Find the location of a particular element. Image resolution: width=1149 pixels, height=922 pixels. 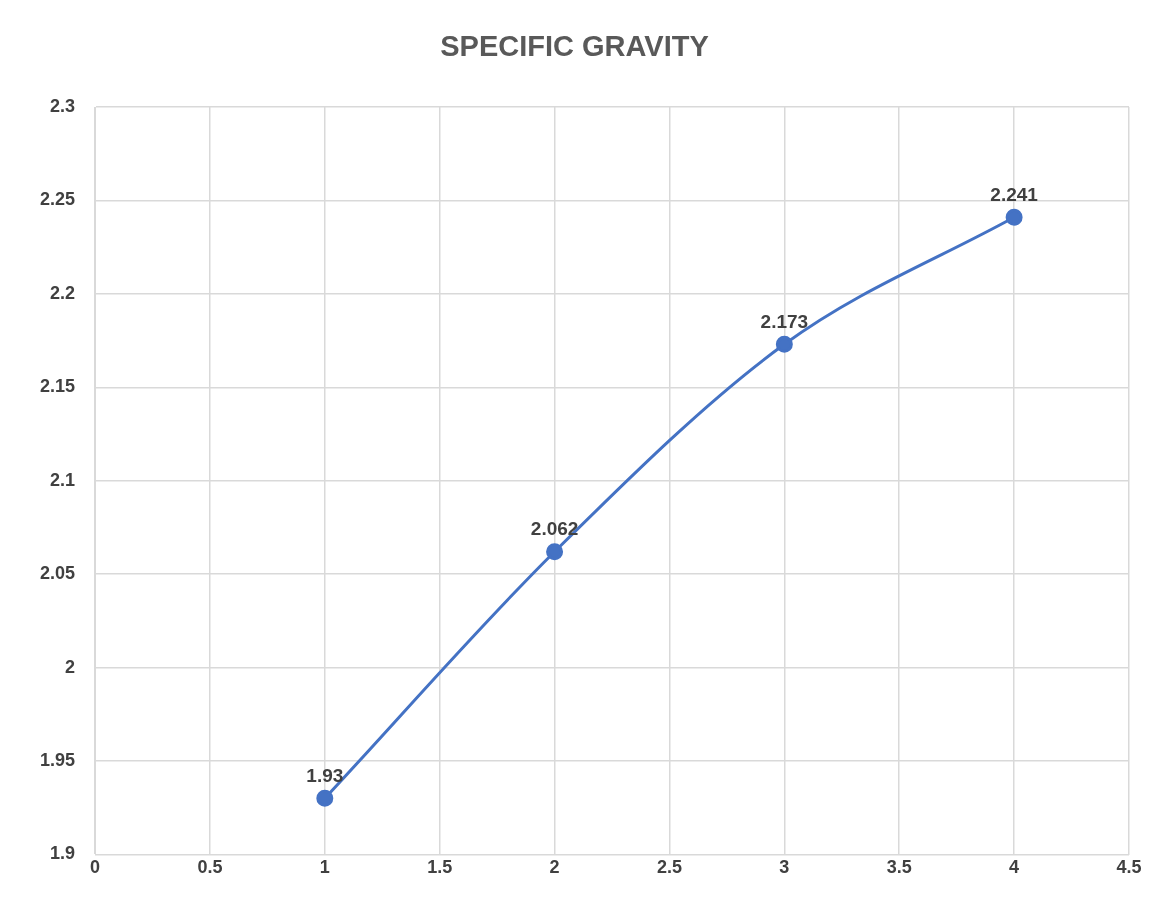

data-label: 2.062 is located at coordinates (554, 529).